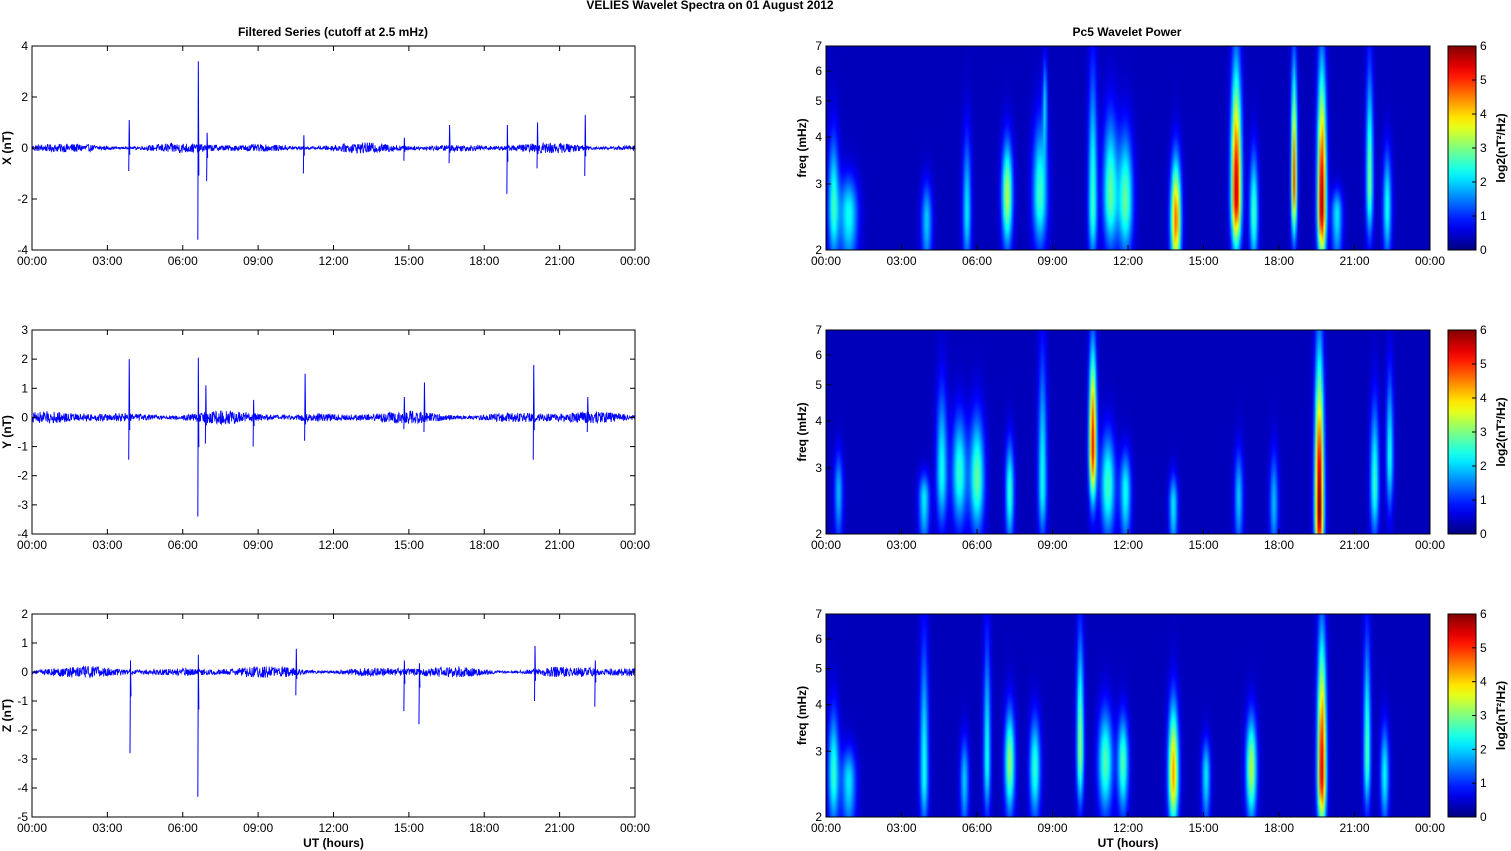 The image size is (1511, 851). Describe the element at coordinates (1483, 783) in the screenshot. I see `colorbar-tick-label: 1` at that location.